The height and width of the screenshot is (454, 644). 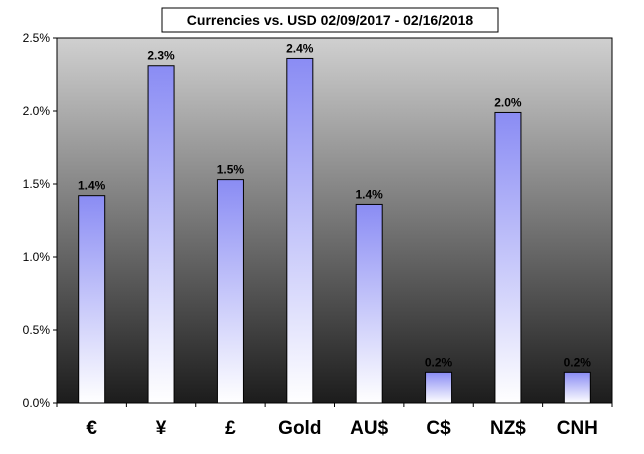 What do you see at coordinates (40, 220) in the screenshot?
I see `y-axis: 0.0% 0.5% 1.0% 1.5% 2.0% 2.5%` at bounding box center [40, 220].